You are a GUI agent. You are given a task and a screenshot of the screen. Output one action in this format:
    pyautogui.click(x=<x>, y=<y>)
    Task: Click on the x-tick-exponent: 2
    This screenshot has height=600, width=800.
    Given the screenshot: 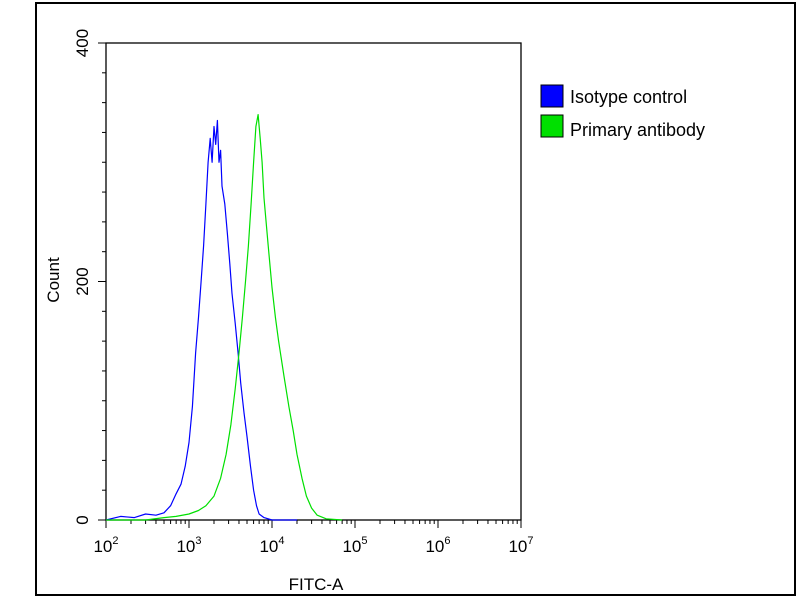 What is the action you would take?
    pyautogui.click(x=115, y=541)
    